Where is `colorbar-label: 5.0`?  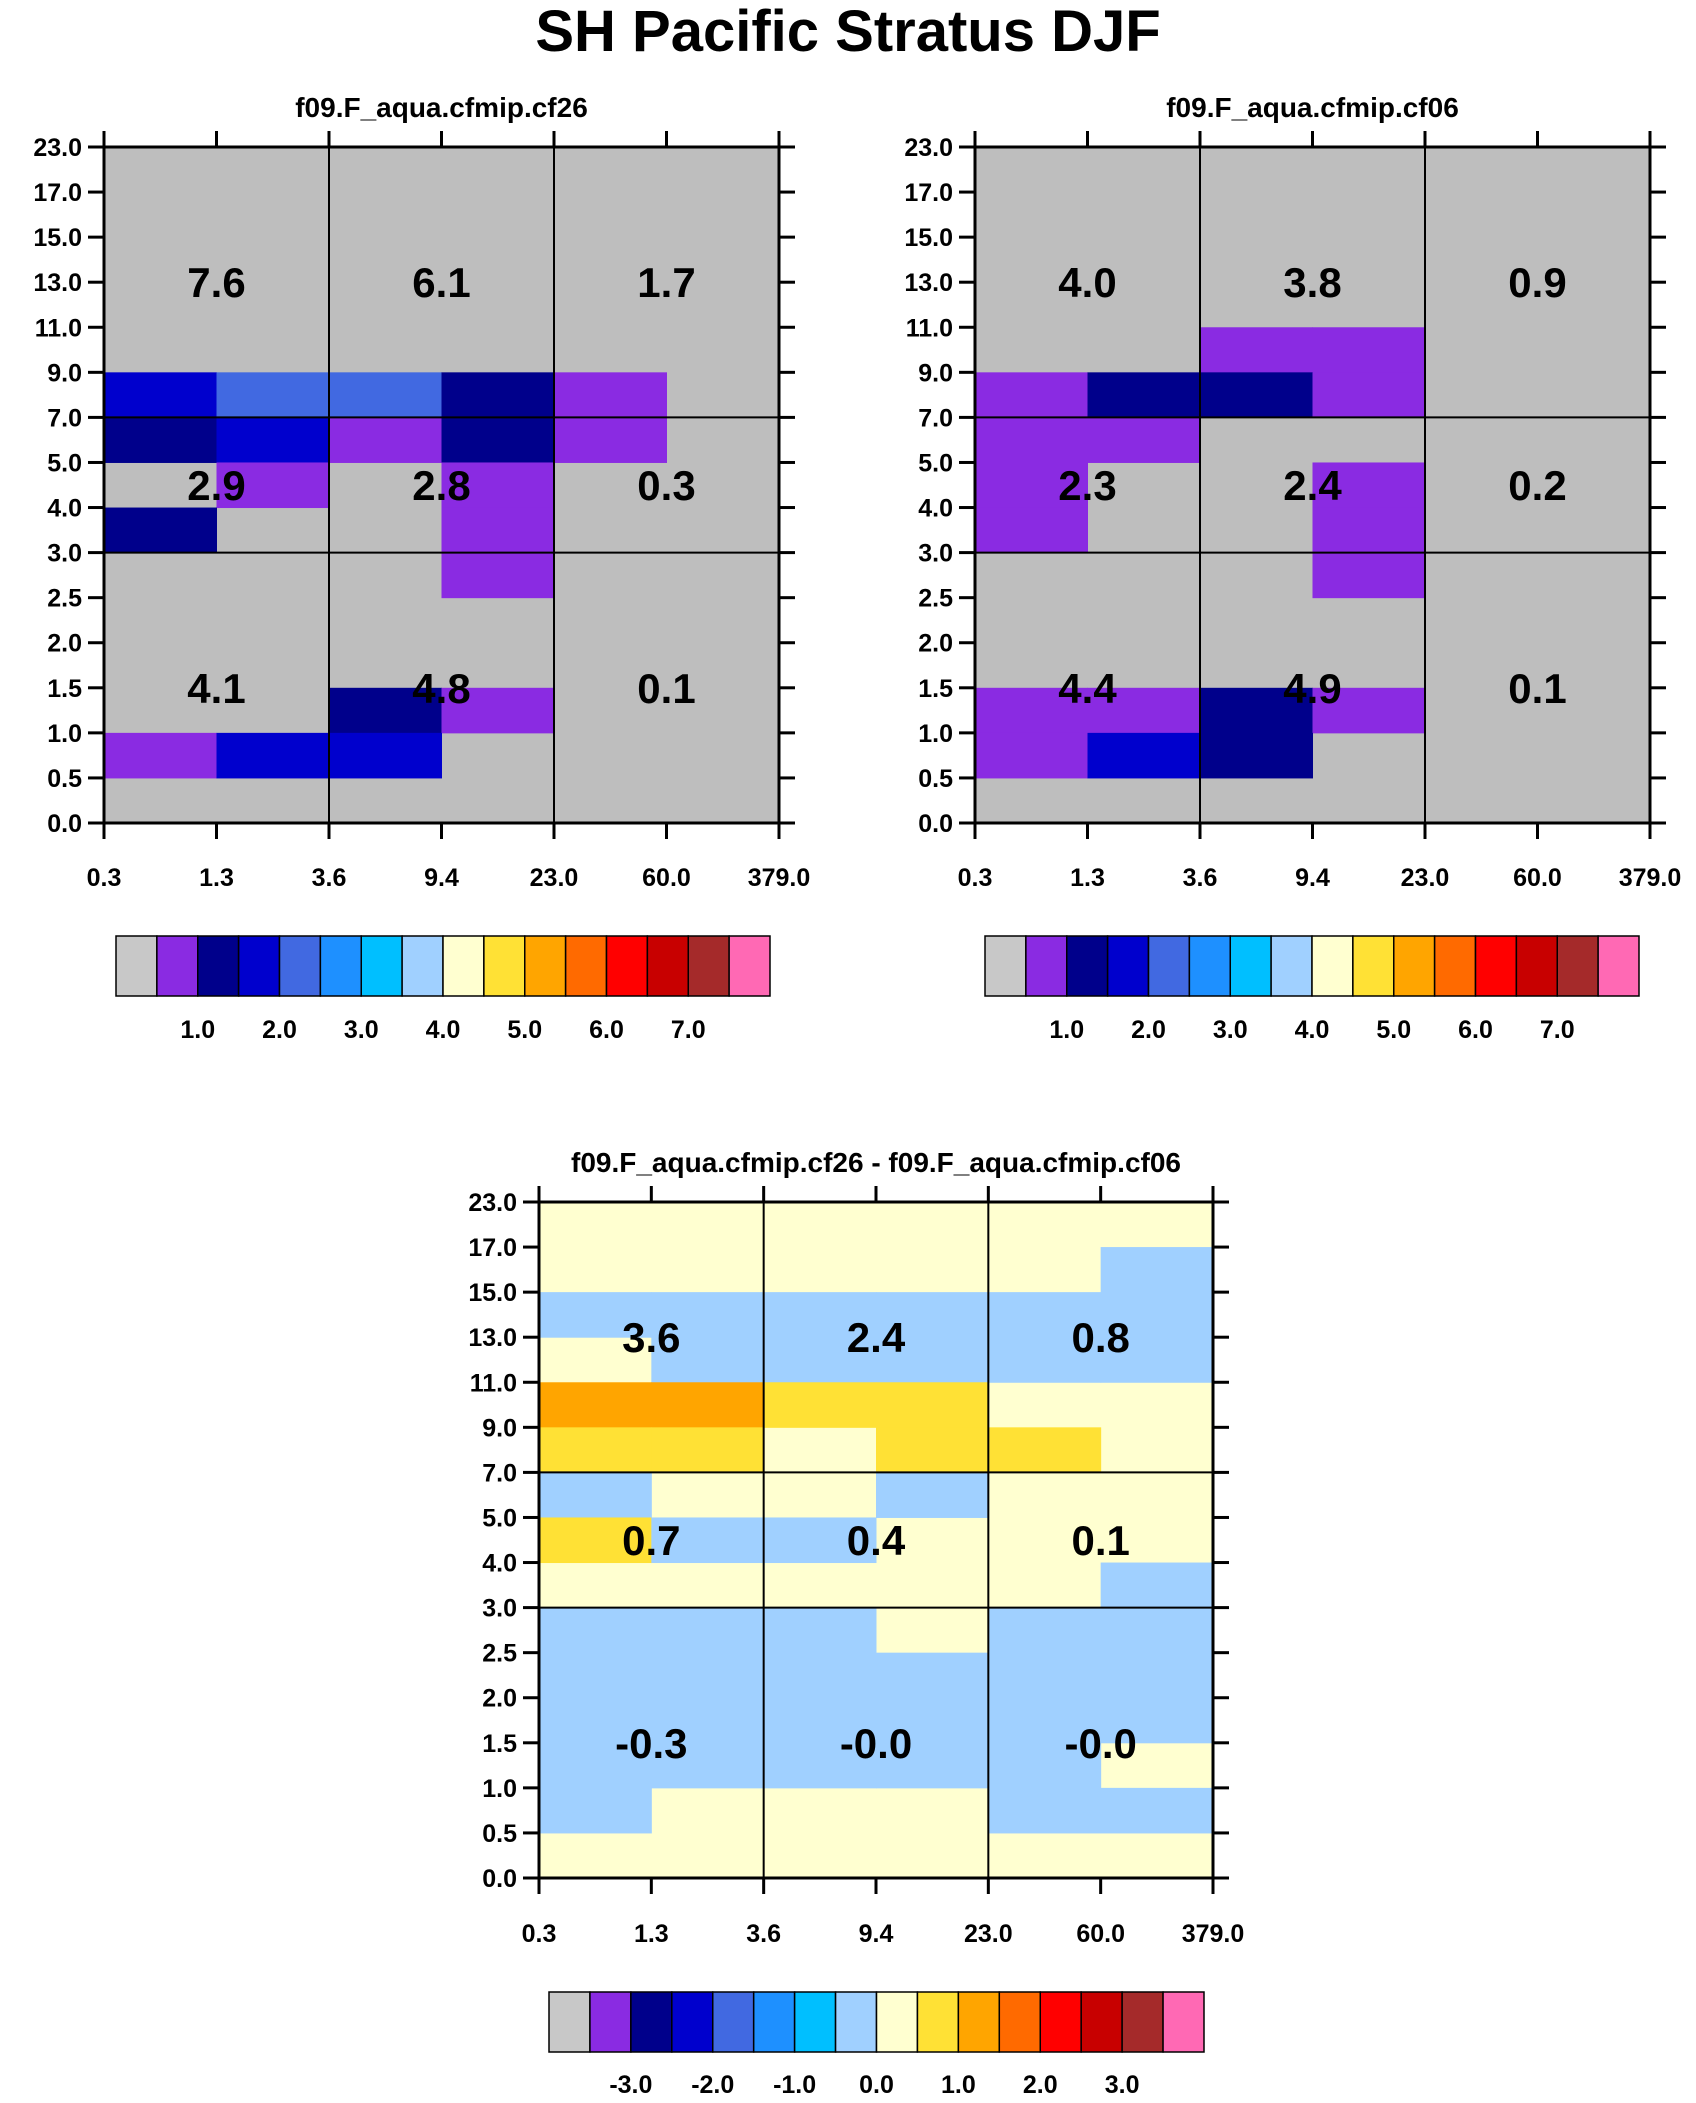 colorbar-label: 5.0 is located at coordinates (524, 1030).